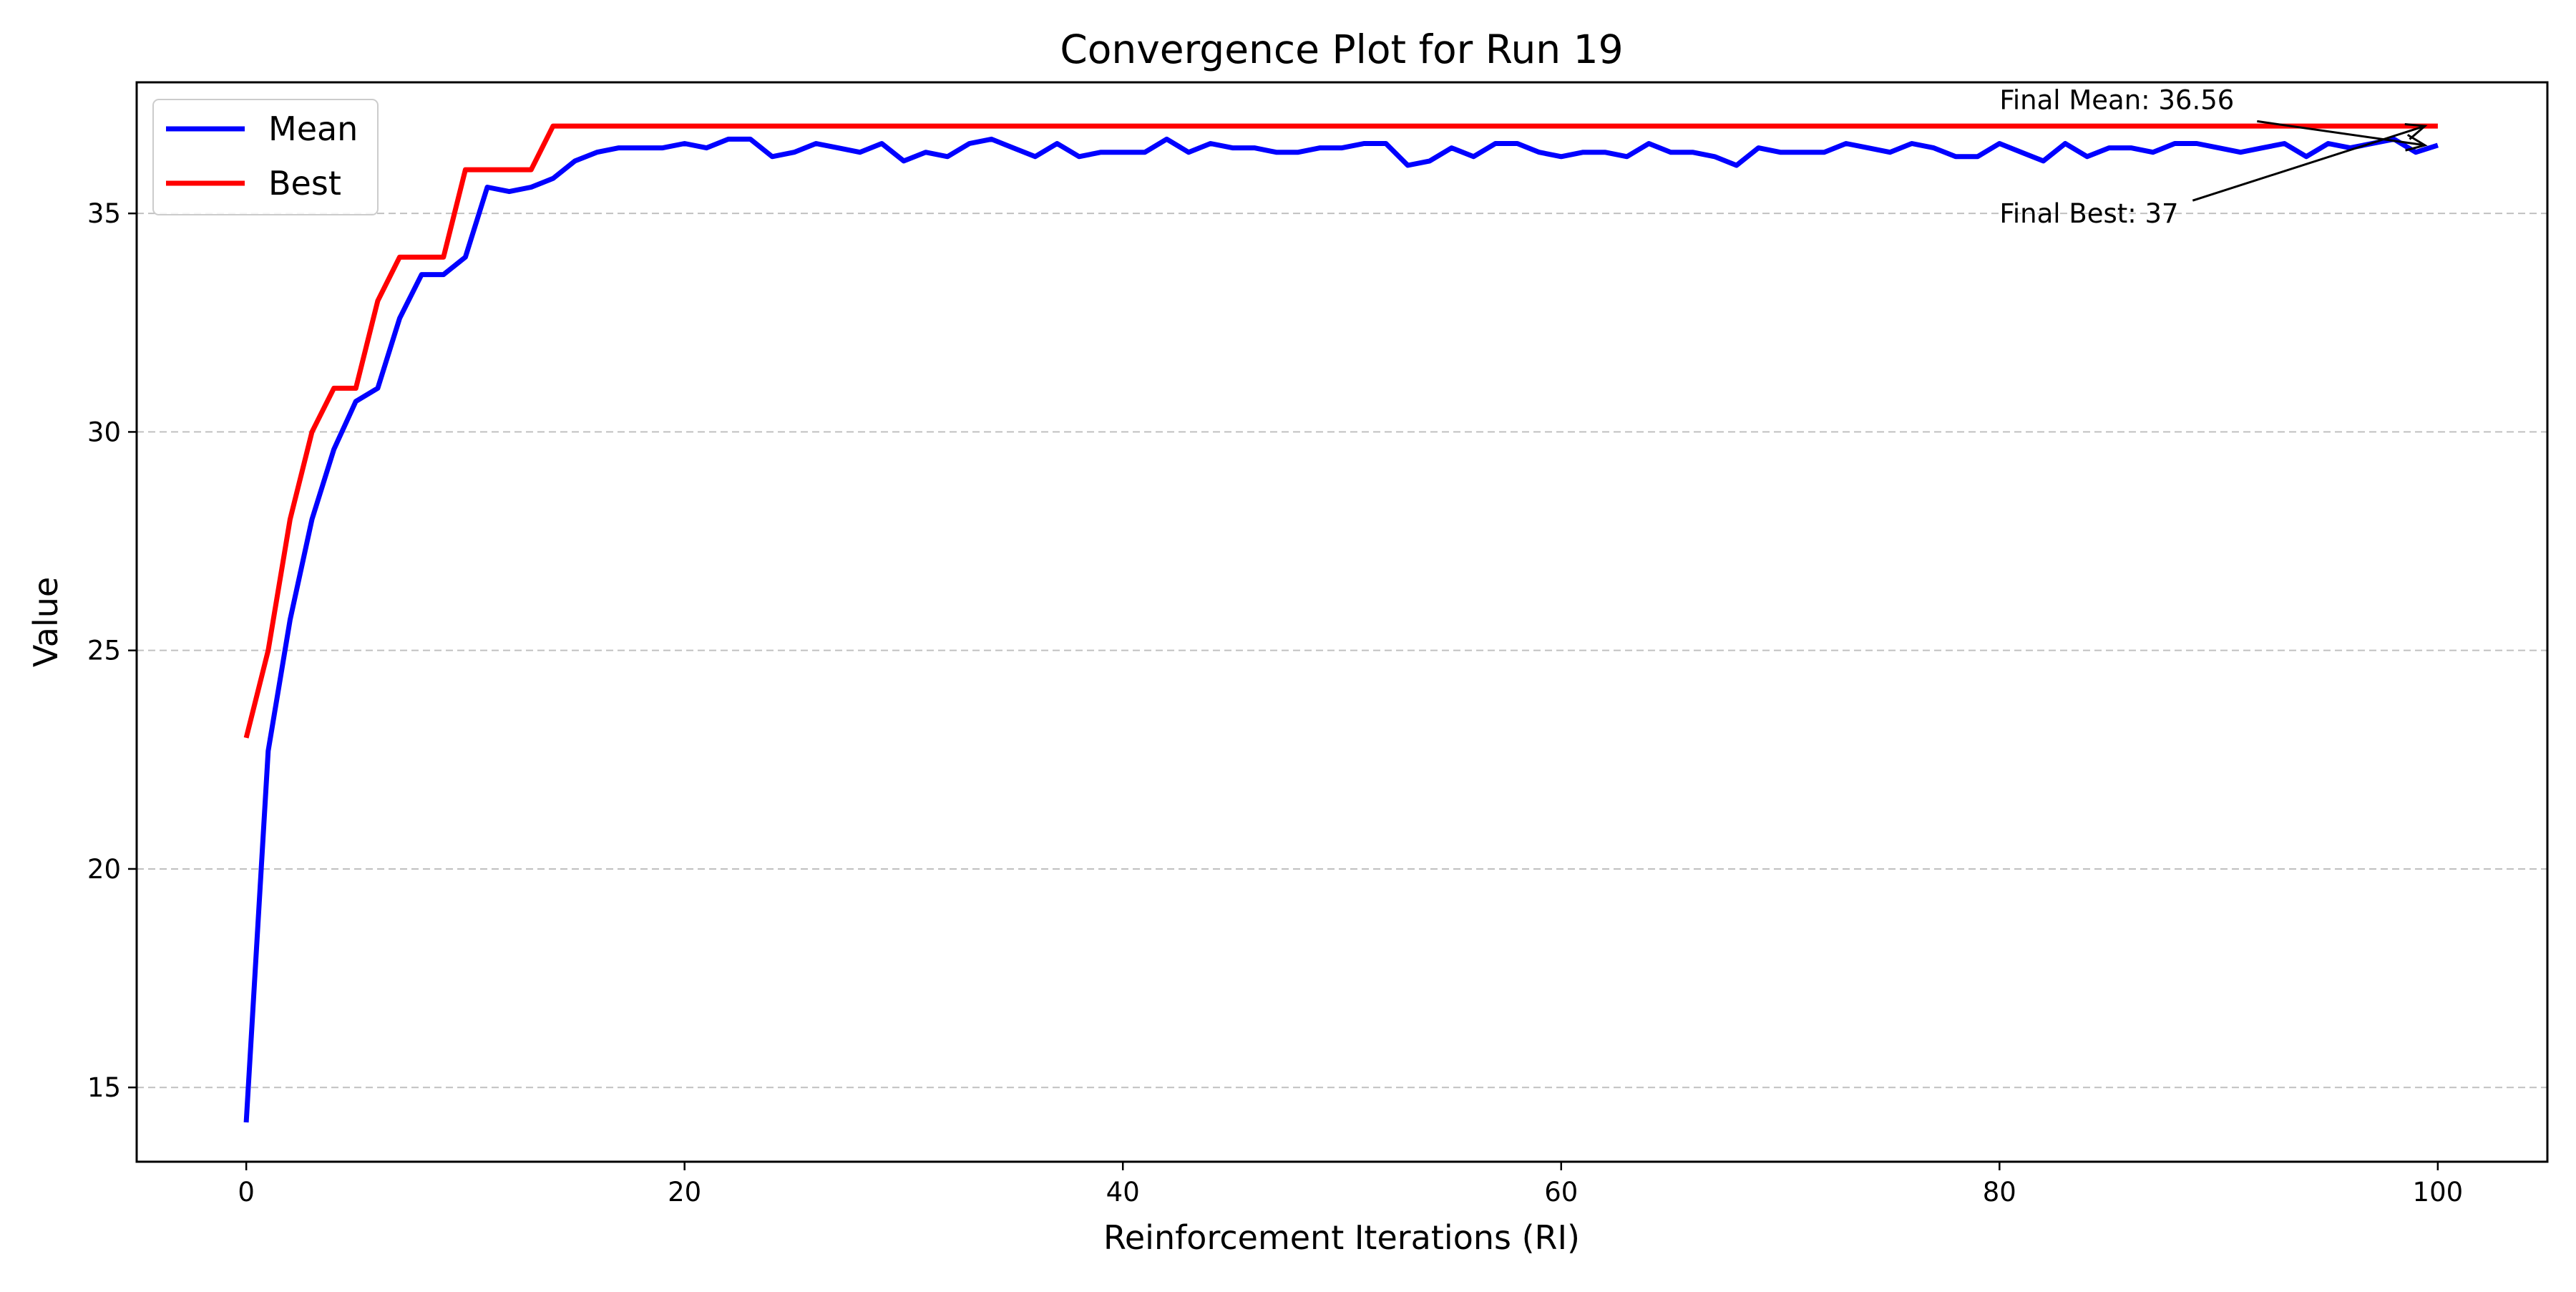 The width and height of the screenshot is (2576, 1292). I want to click on y-tick-label-35: 35, so click(104, 213).